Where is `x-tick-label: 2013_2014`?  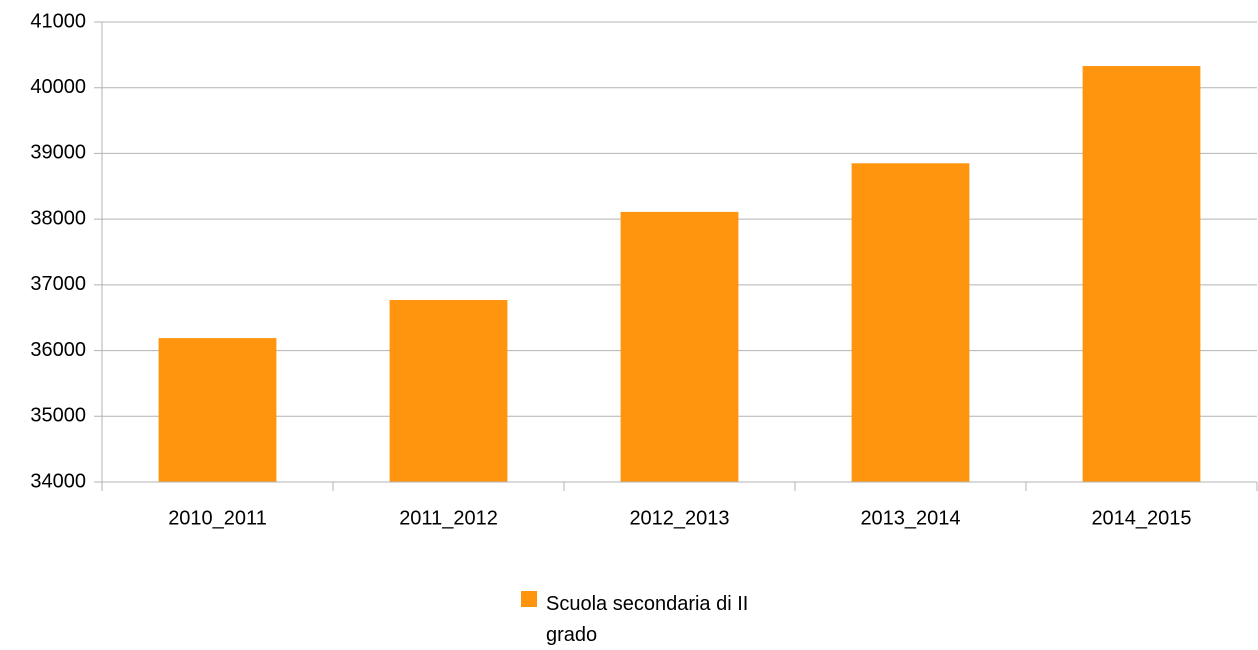
x-tick-label: 2013_2014 is located at coordinates (910, 518).